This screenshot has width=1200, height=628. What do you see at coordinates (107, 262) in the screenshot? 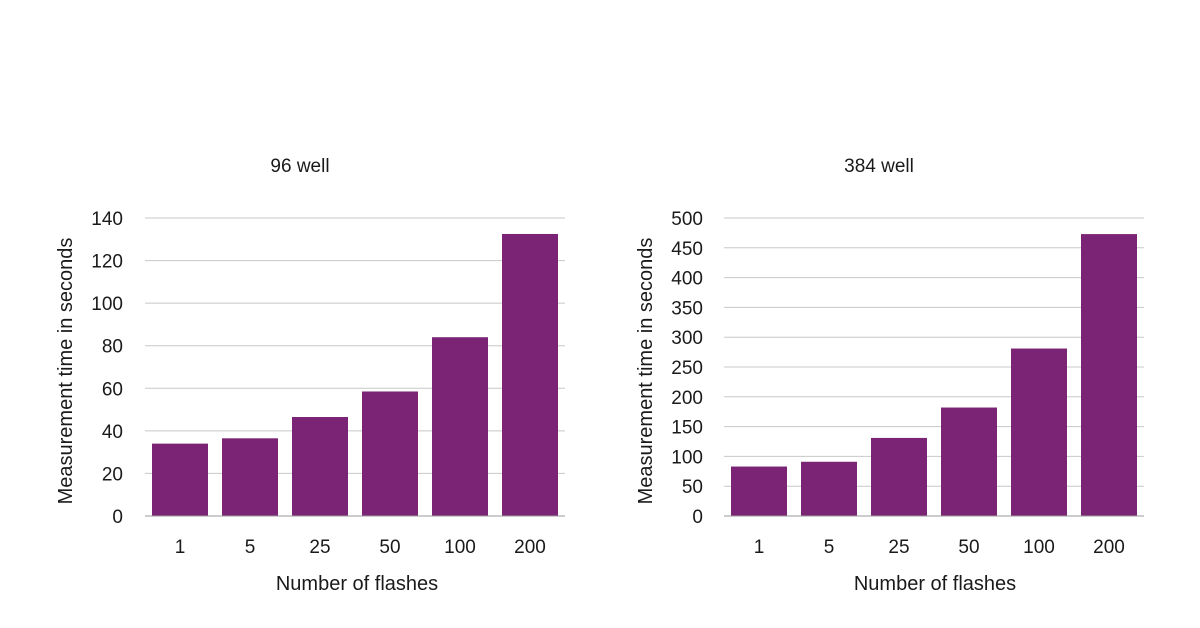
I see `y-tick-label: 120` at bounding box center [107, 262].